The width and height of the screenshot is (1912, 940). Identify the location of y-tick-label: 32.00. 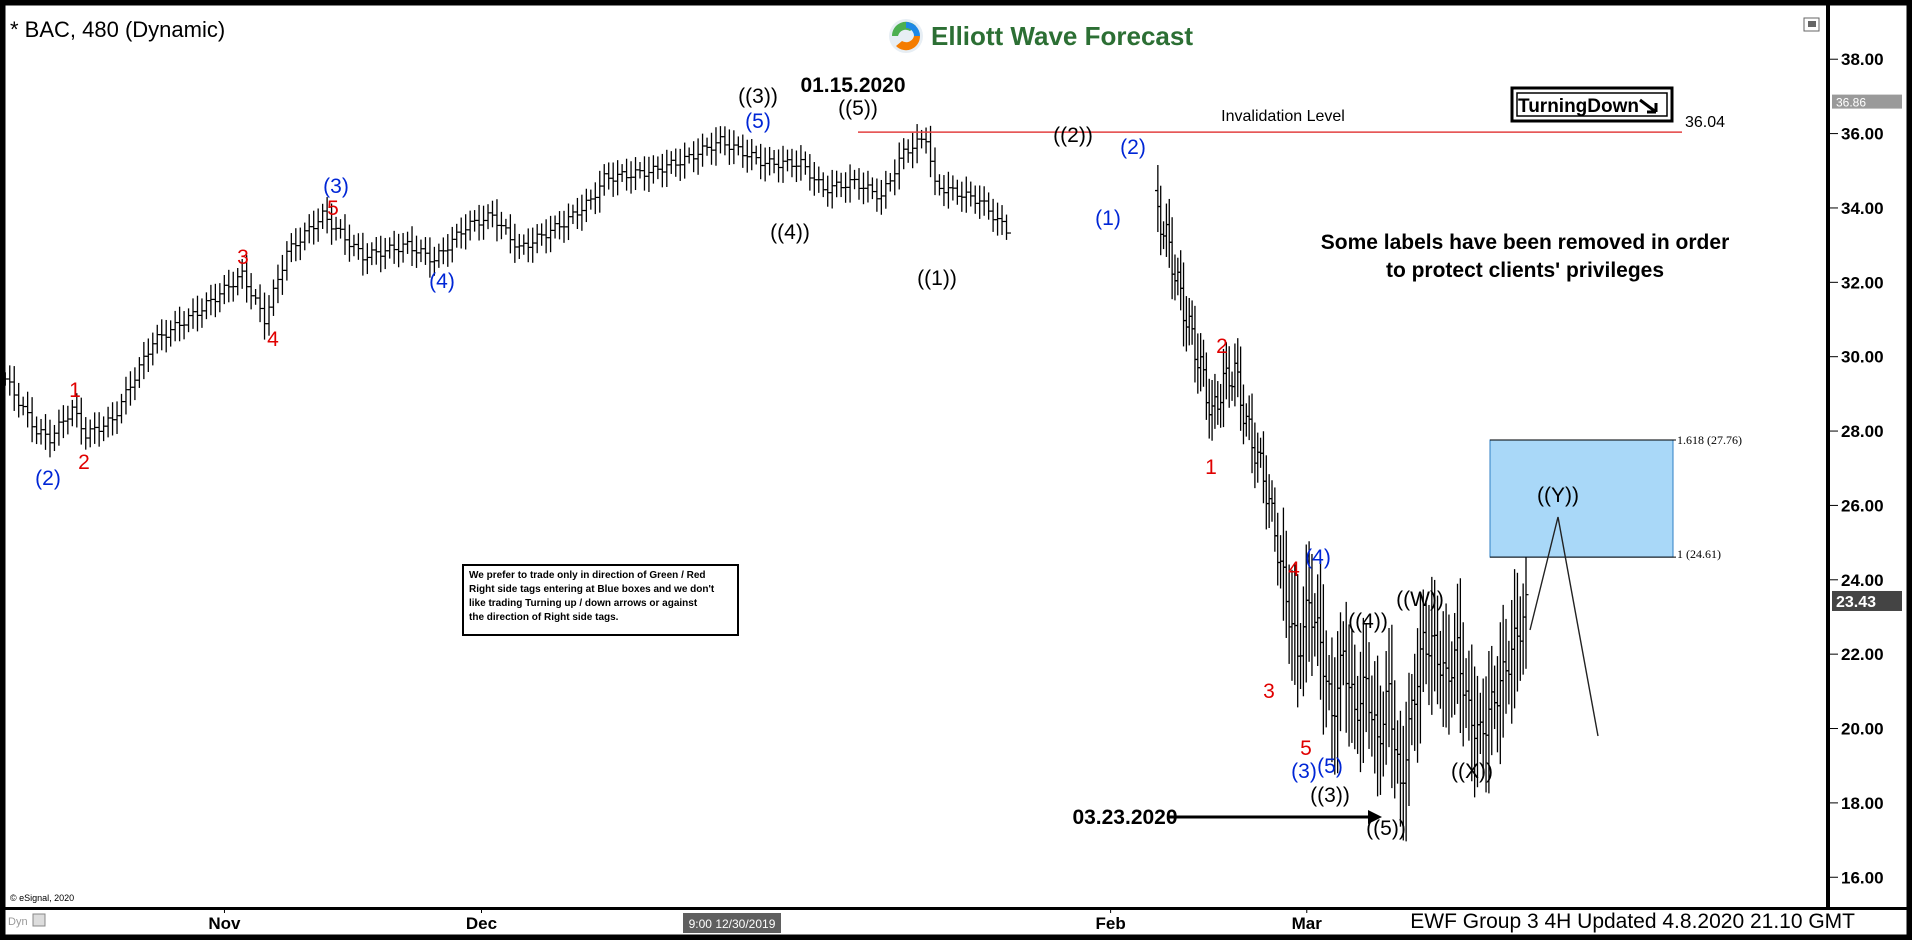
(1862, 282).